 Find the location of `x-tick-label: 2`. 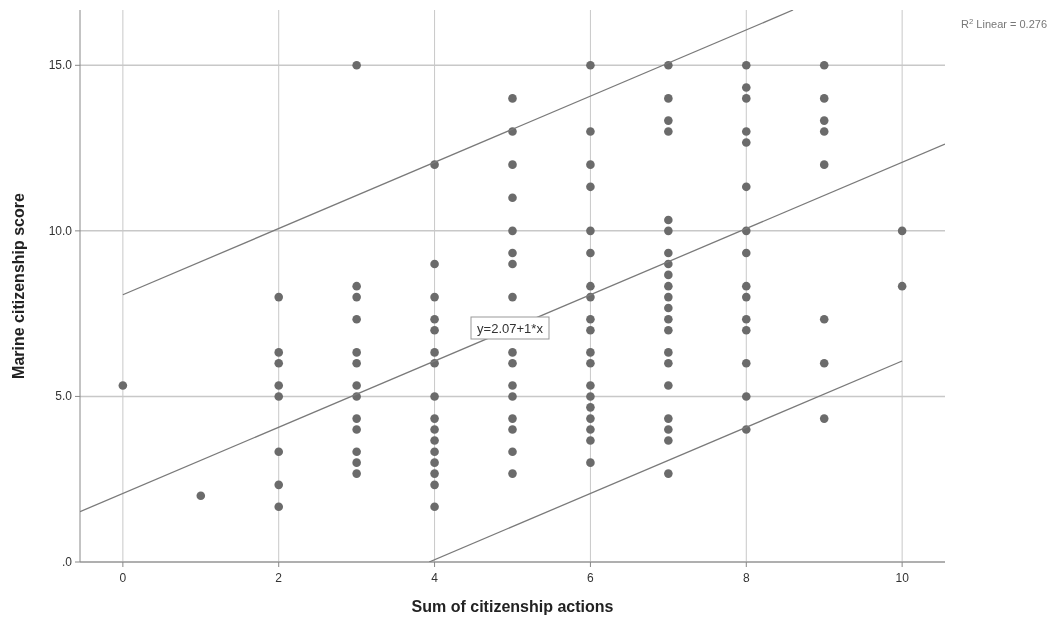

x-tick-label: 2 is located at coordinates (279, 578).